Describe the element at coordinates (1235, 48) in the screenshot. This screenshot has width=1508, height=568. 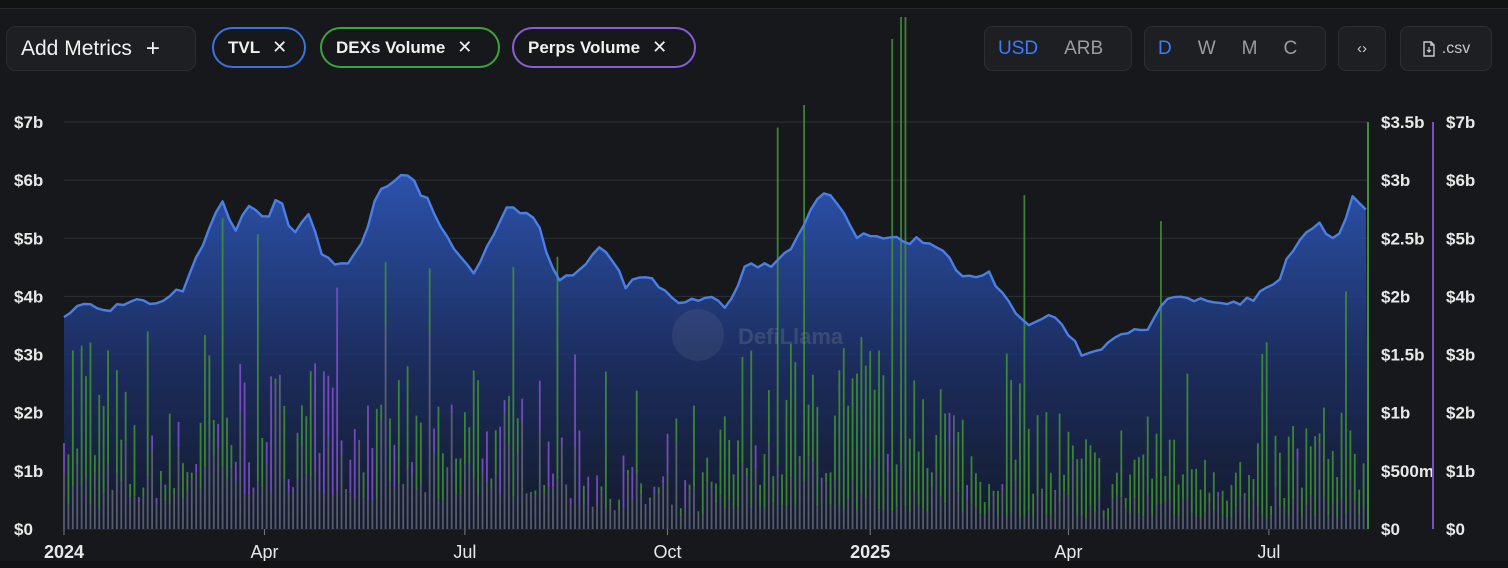
I see `granularity-toggle: D W M C` at that location.